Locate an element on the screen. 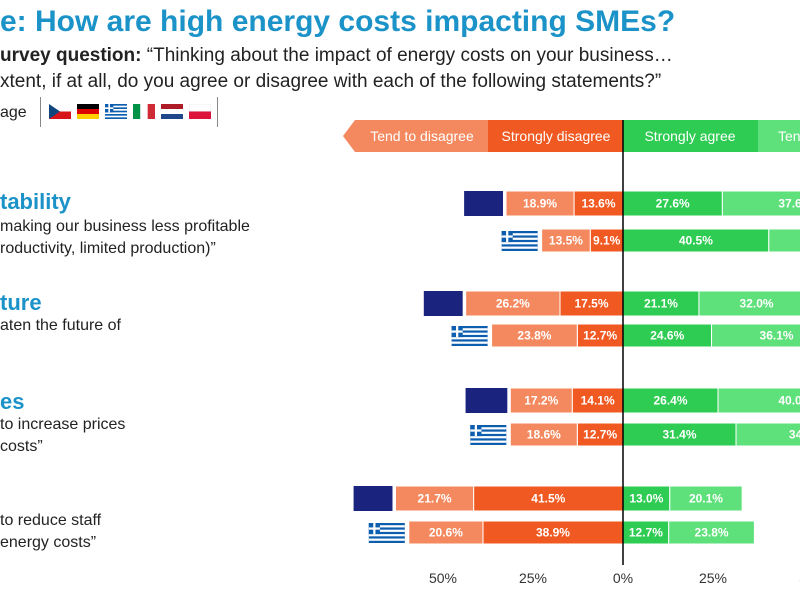 This screenshot has width=800, height=600. category-title-profitability: tability is located at coordinates (35, 201).